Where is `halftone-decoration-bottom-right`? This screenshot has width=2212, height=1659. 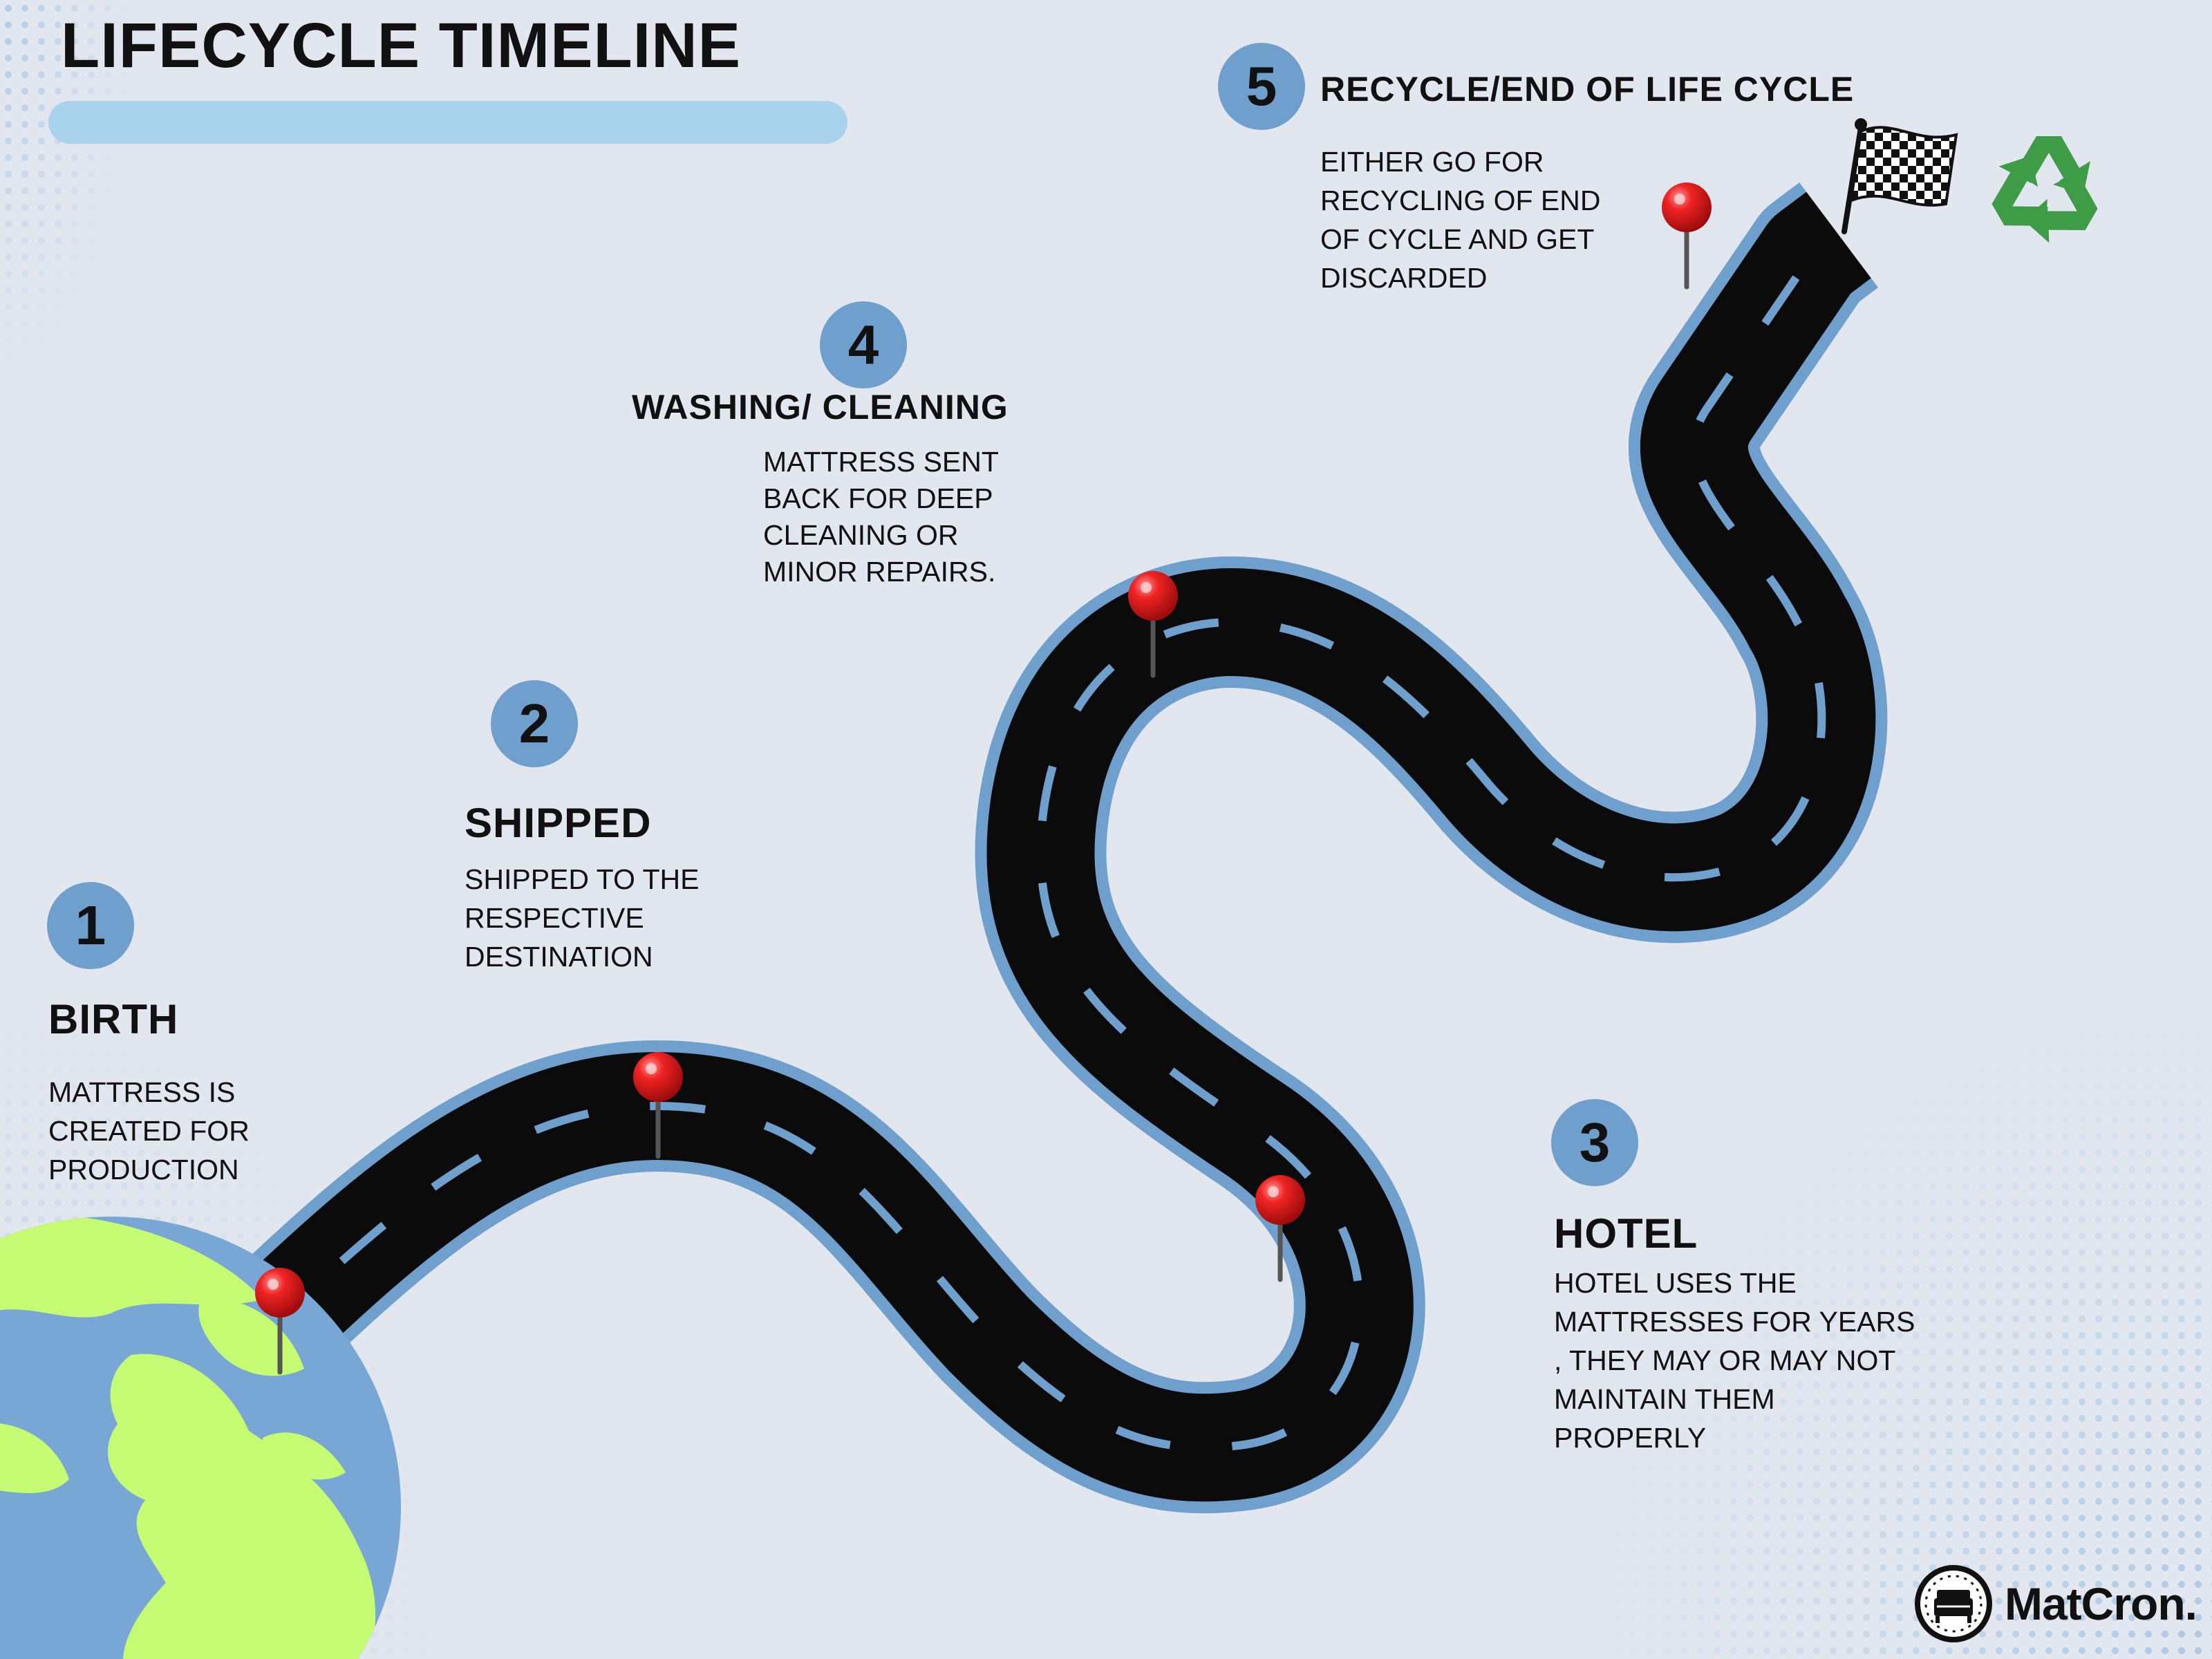
halftone-decoration-bottom-right is located at coordinates (1867, 1296).